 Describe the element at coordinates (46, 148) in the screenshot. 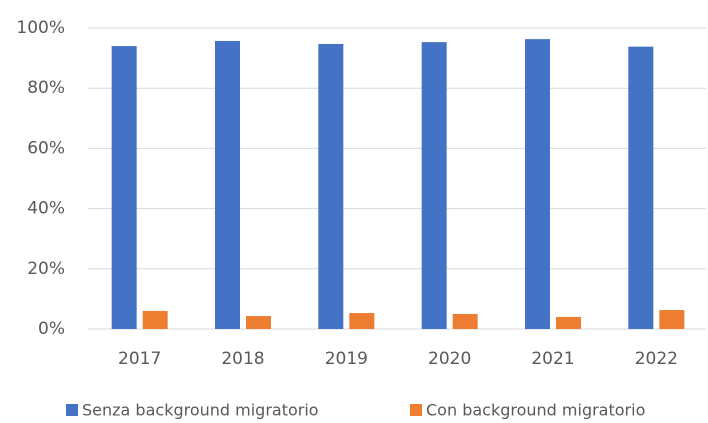

I see `y-tick-label: 60%` at that location.